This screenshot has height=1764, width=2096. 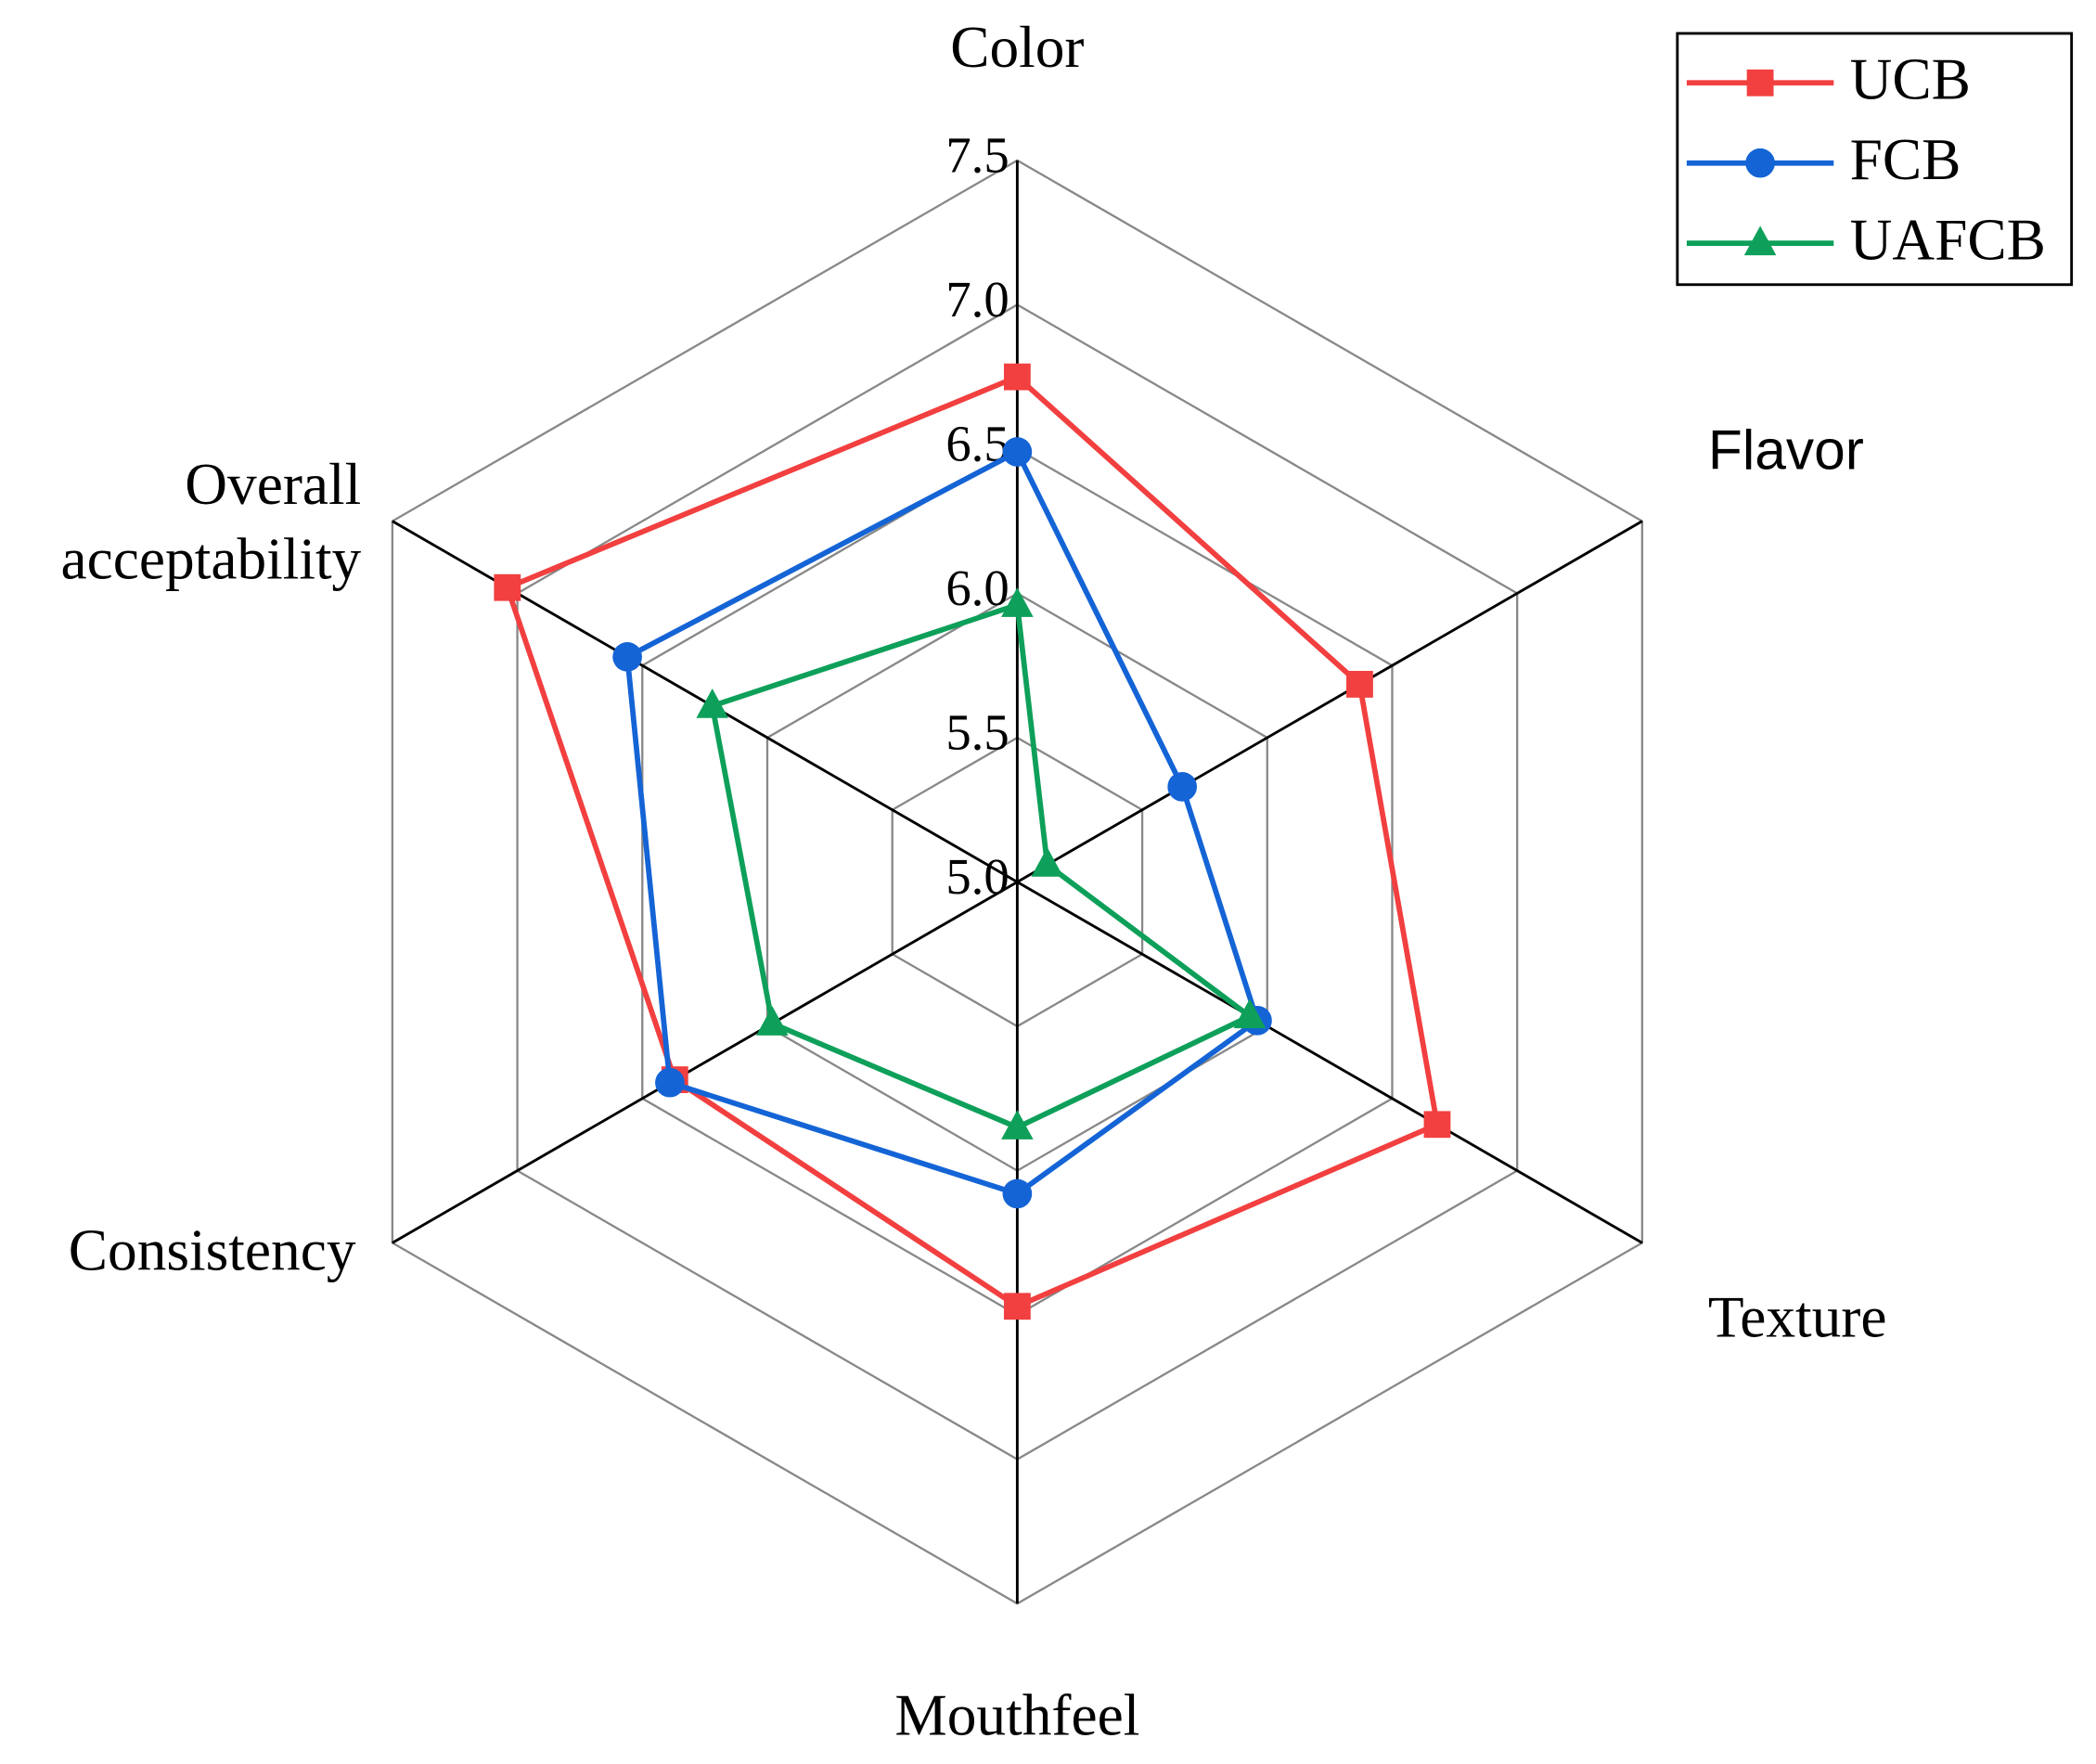 What do you see at coordinates (1905, 160) in the screenshot?
I see `legend-label: FCB` at bounding box center [1905, 160].